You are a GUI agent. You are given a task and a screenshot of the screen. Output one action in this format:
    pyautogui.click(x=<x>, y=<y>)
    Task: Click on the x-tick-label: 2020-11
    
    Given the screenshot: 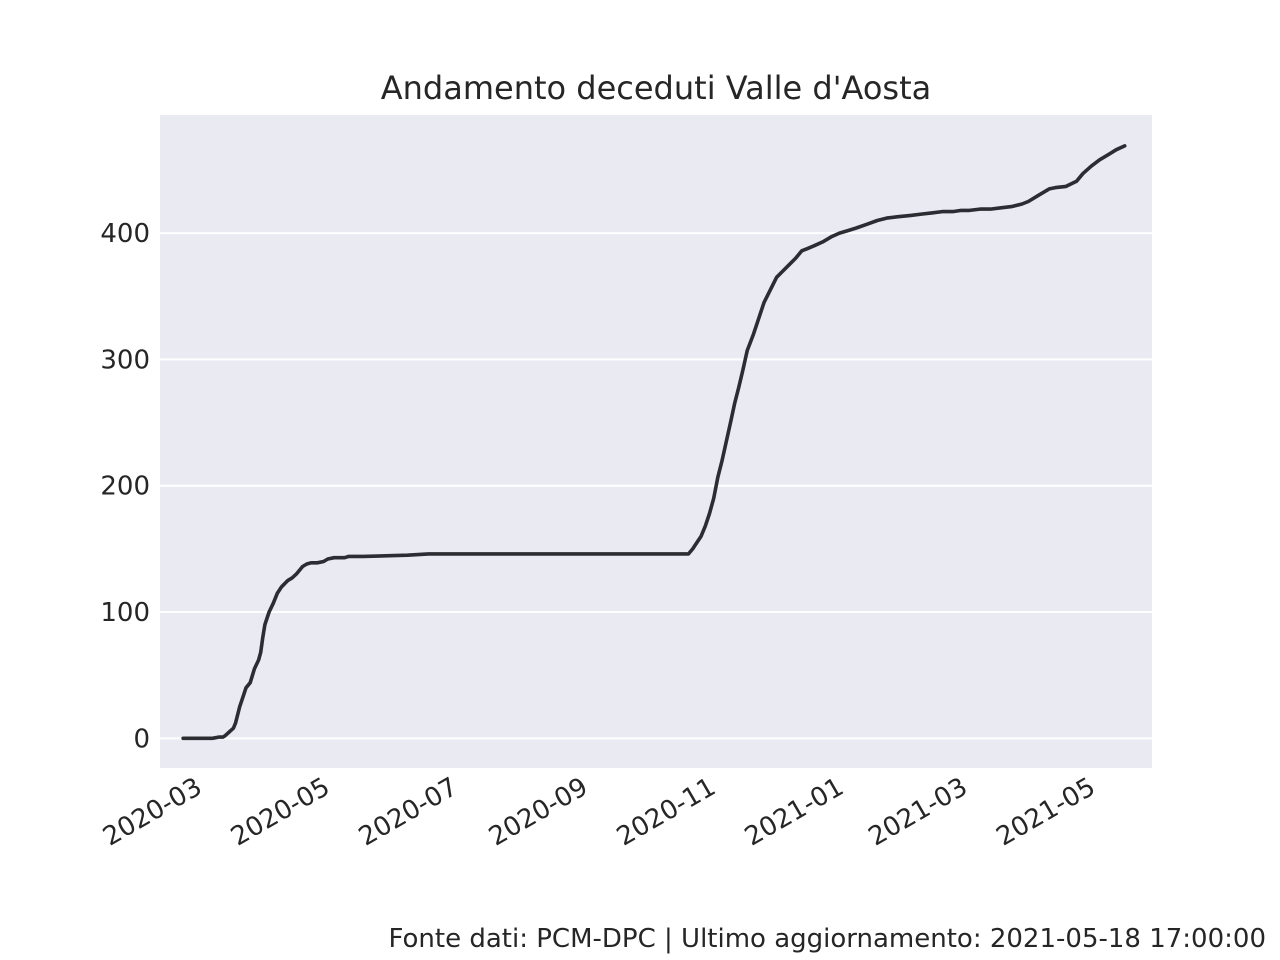 What is the action you would take?
    pyautogui.click(x=666, y=812)
    